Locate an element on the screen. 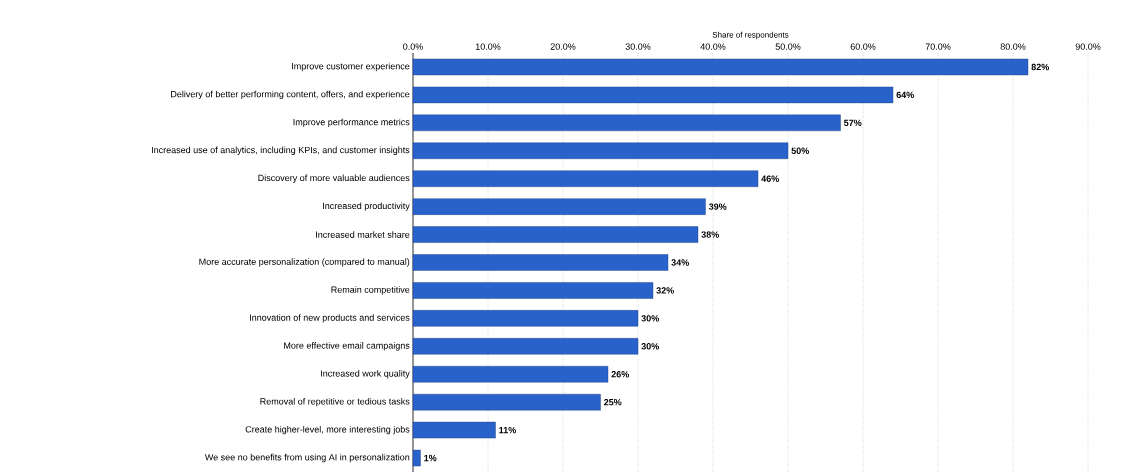 Image resolution: width=1128 pixels, height=475 pixels. x-tick-label: 40.0% is located at coordinates (713, 46).